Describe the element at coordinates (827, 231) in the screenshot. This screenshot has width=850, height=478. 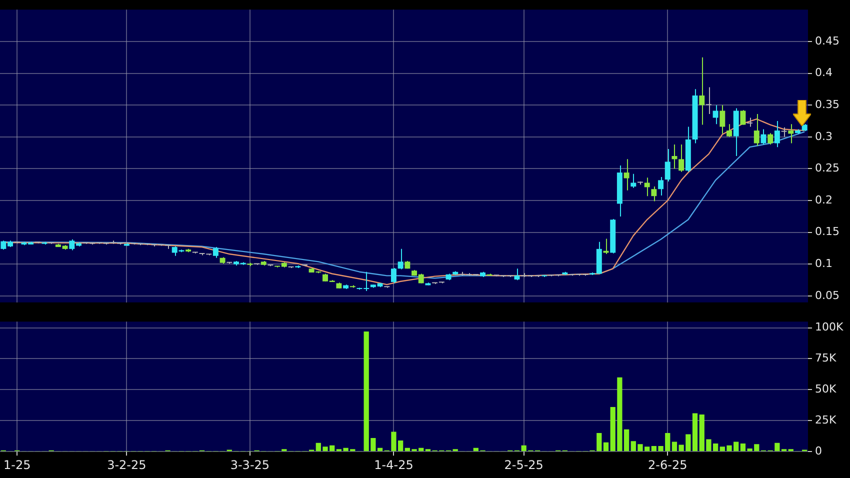
I see `y-tick-label: 0.15` at that location.